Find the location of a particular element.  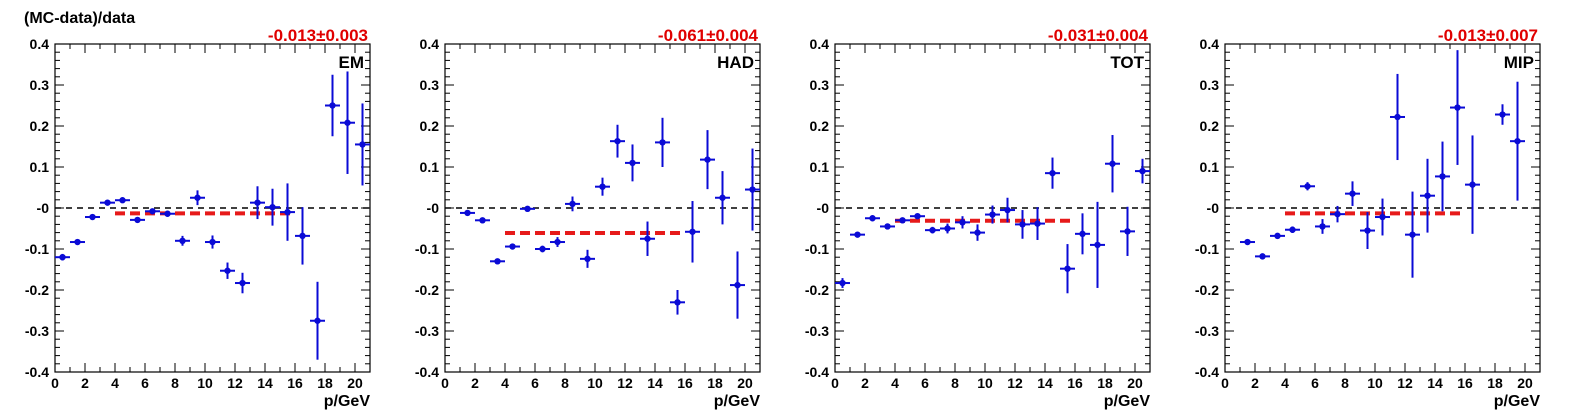

x-tick-label: 2 is located at coordinates (1255, 383).